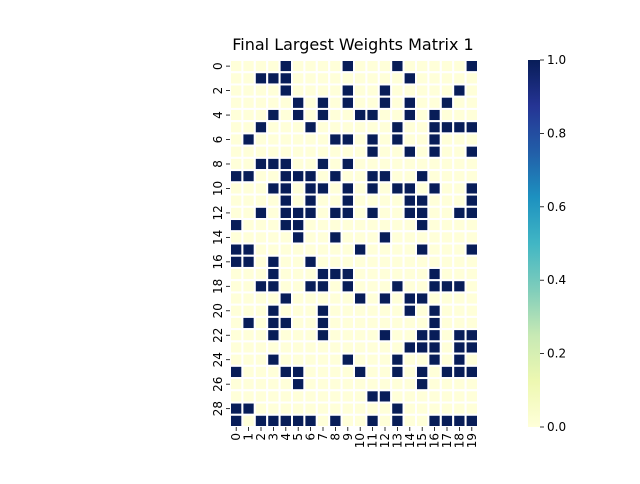  What do you see at coordinates (218, 286) in the screenshot?
I see `y-tick-label: 18` at bounding box center [218, 286].